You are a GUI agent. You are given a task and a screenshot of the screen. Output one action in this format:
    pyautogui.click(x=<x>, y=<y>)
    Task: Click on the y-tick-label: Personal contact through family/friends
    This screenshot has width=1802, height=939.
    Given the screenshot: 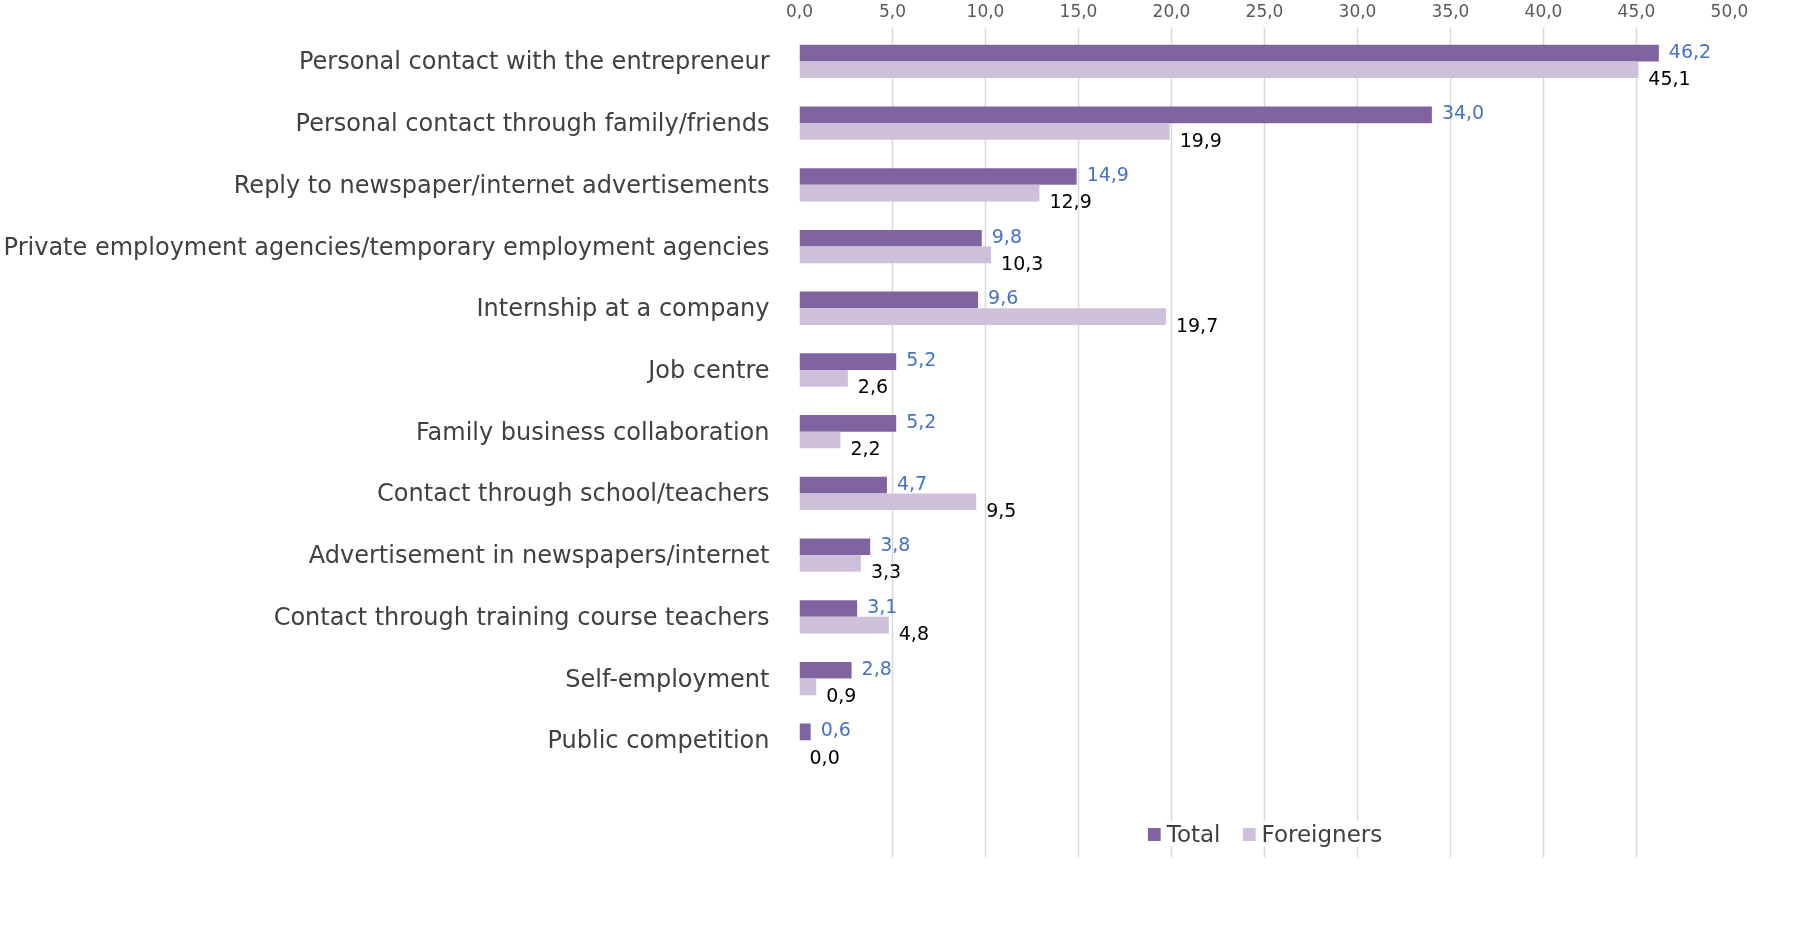 What is the action you would take?
    pyautogui.click(x=532, y=123)
    